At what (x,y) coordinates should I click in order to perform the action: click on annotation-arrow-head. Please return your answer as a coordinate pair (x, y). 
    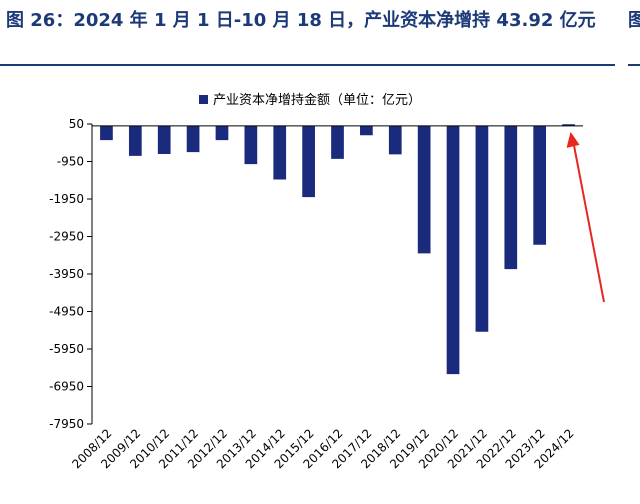
    Looking at the image, I should click on (573, 139).